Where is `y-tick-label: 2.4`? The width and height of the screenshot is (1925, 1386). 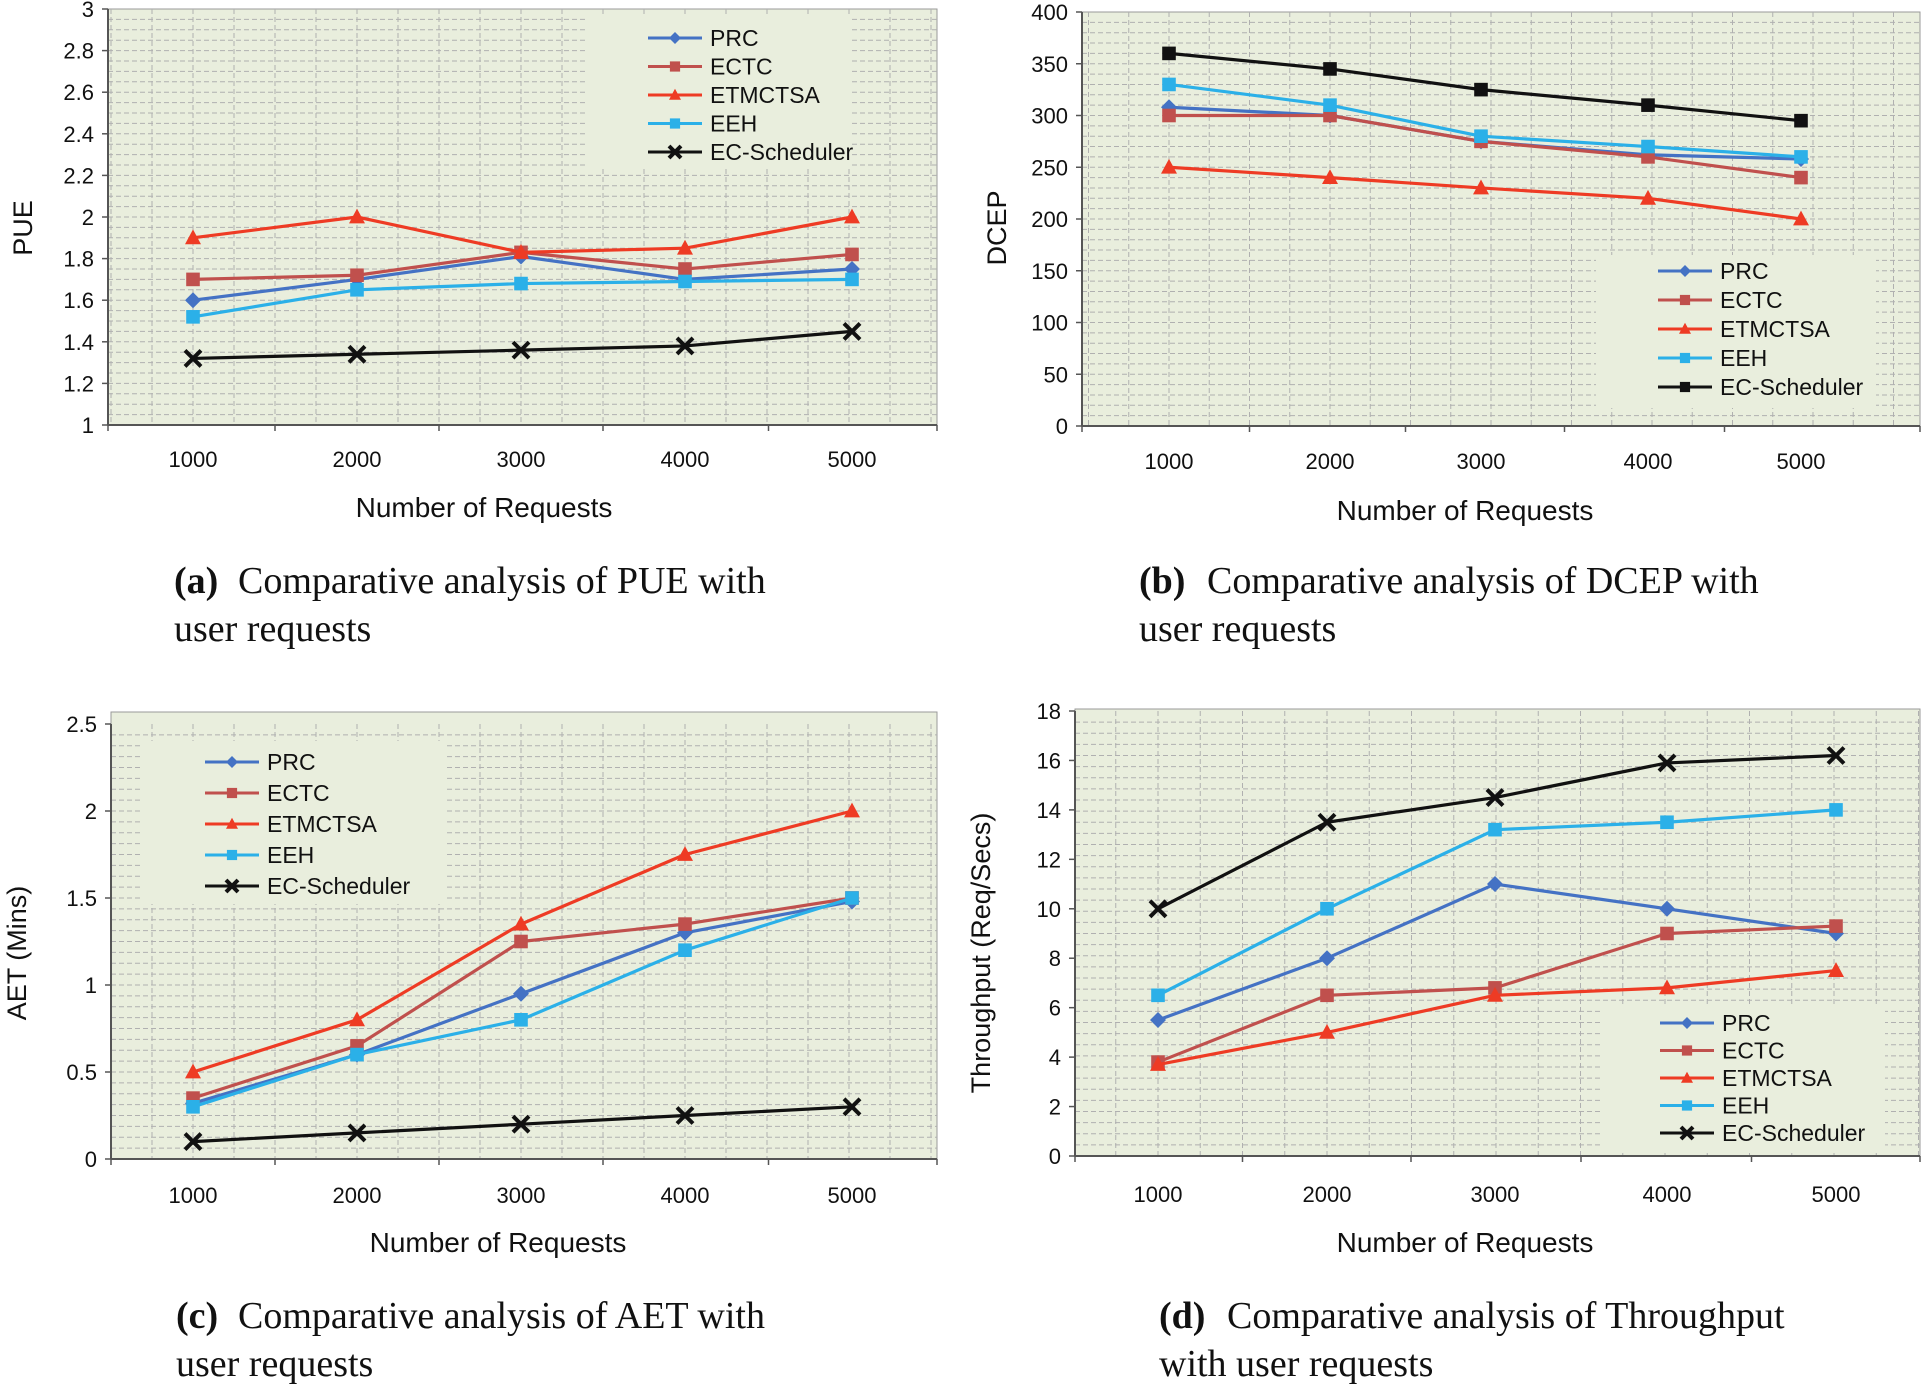
y-tick-label: 2.4 is located at coordinates (78, 134).